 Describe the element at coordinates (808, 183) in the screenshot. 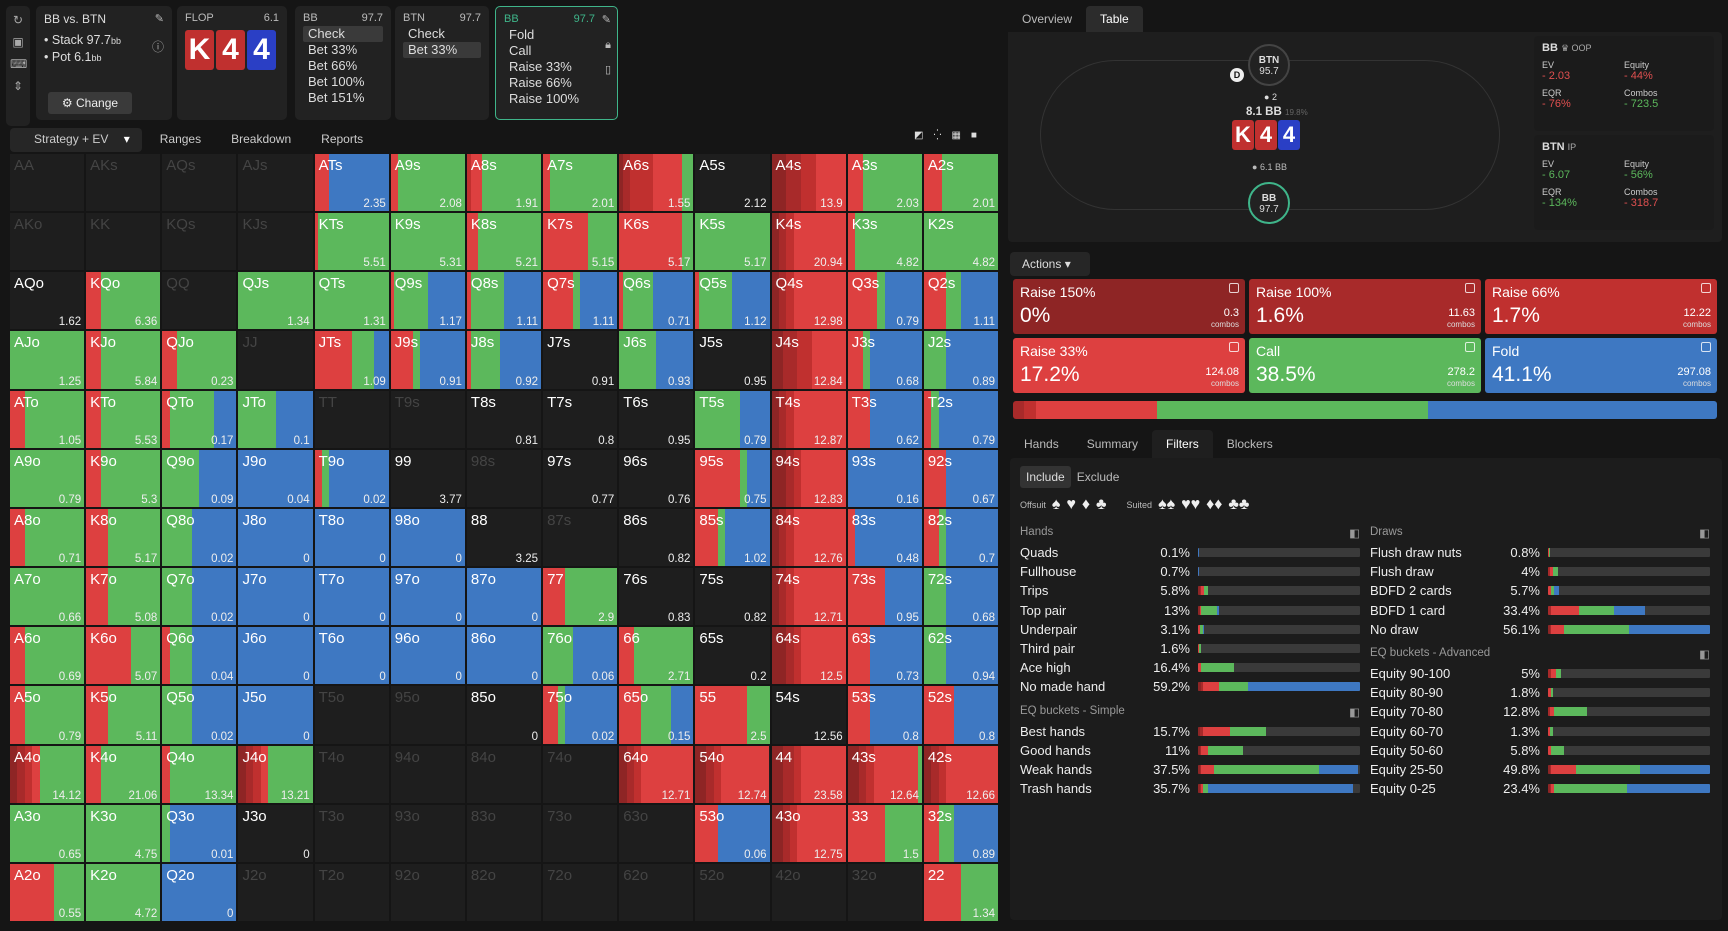

I see `hand-cell-a4s: A4s 13.9` at that location.